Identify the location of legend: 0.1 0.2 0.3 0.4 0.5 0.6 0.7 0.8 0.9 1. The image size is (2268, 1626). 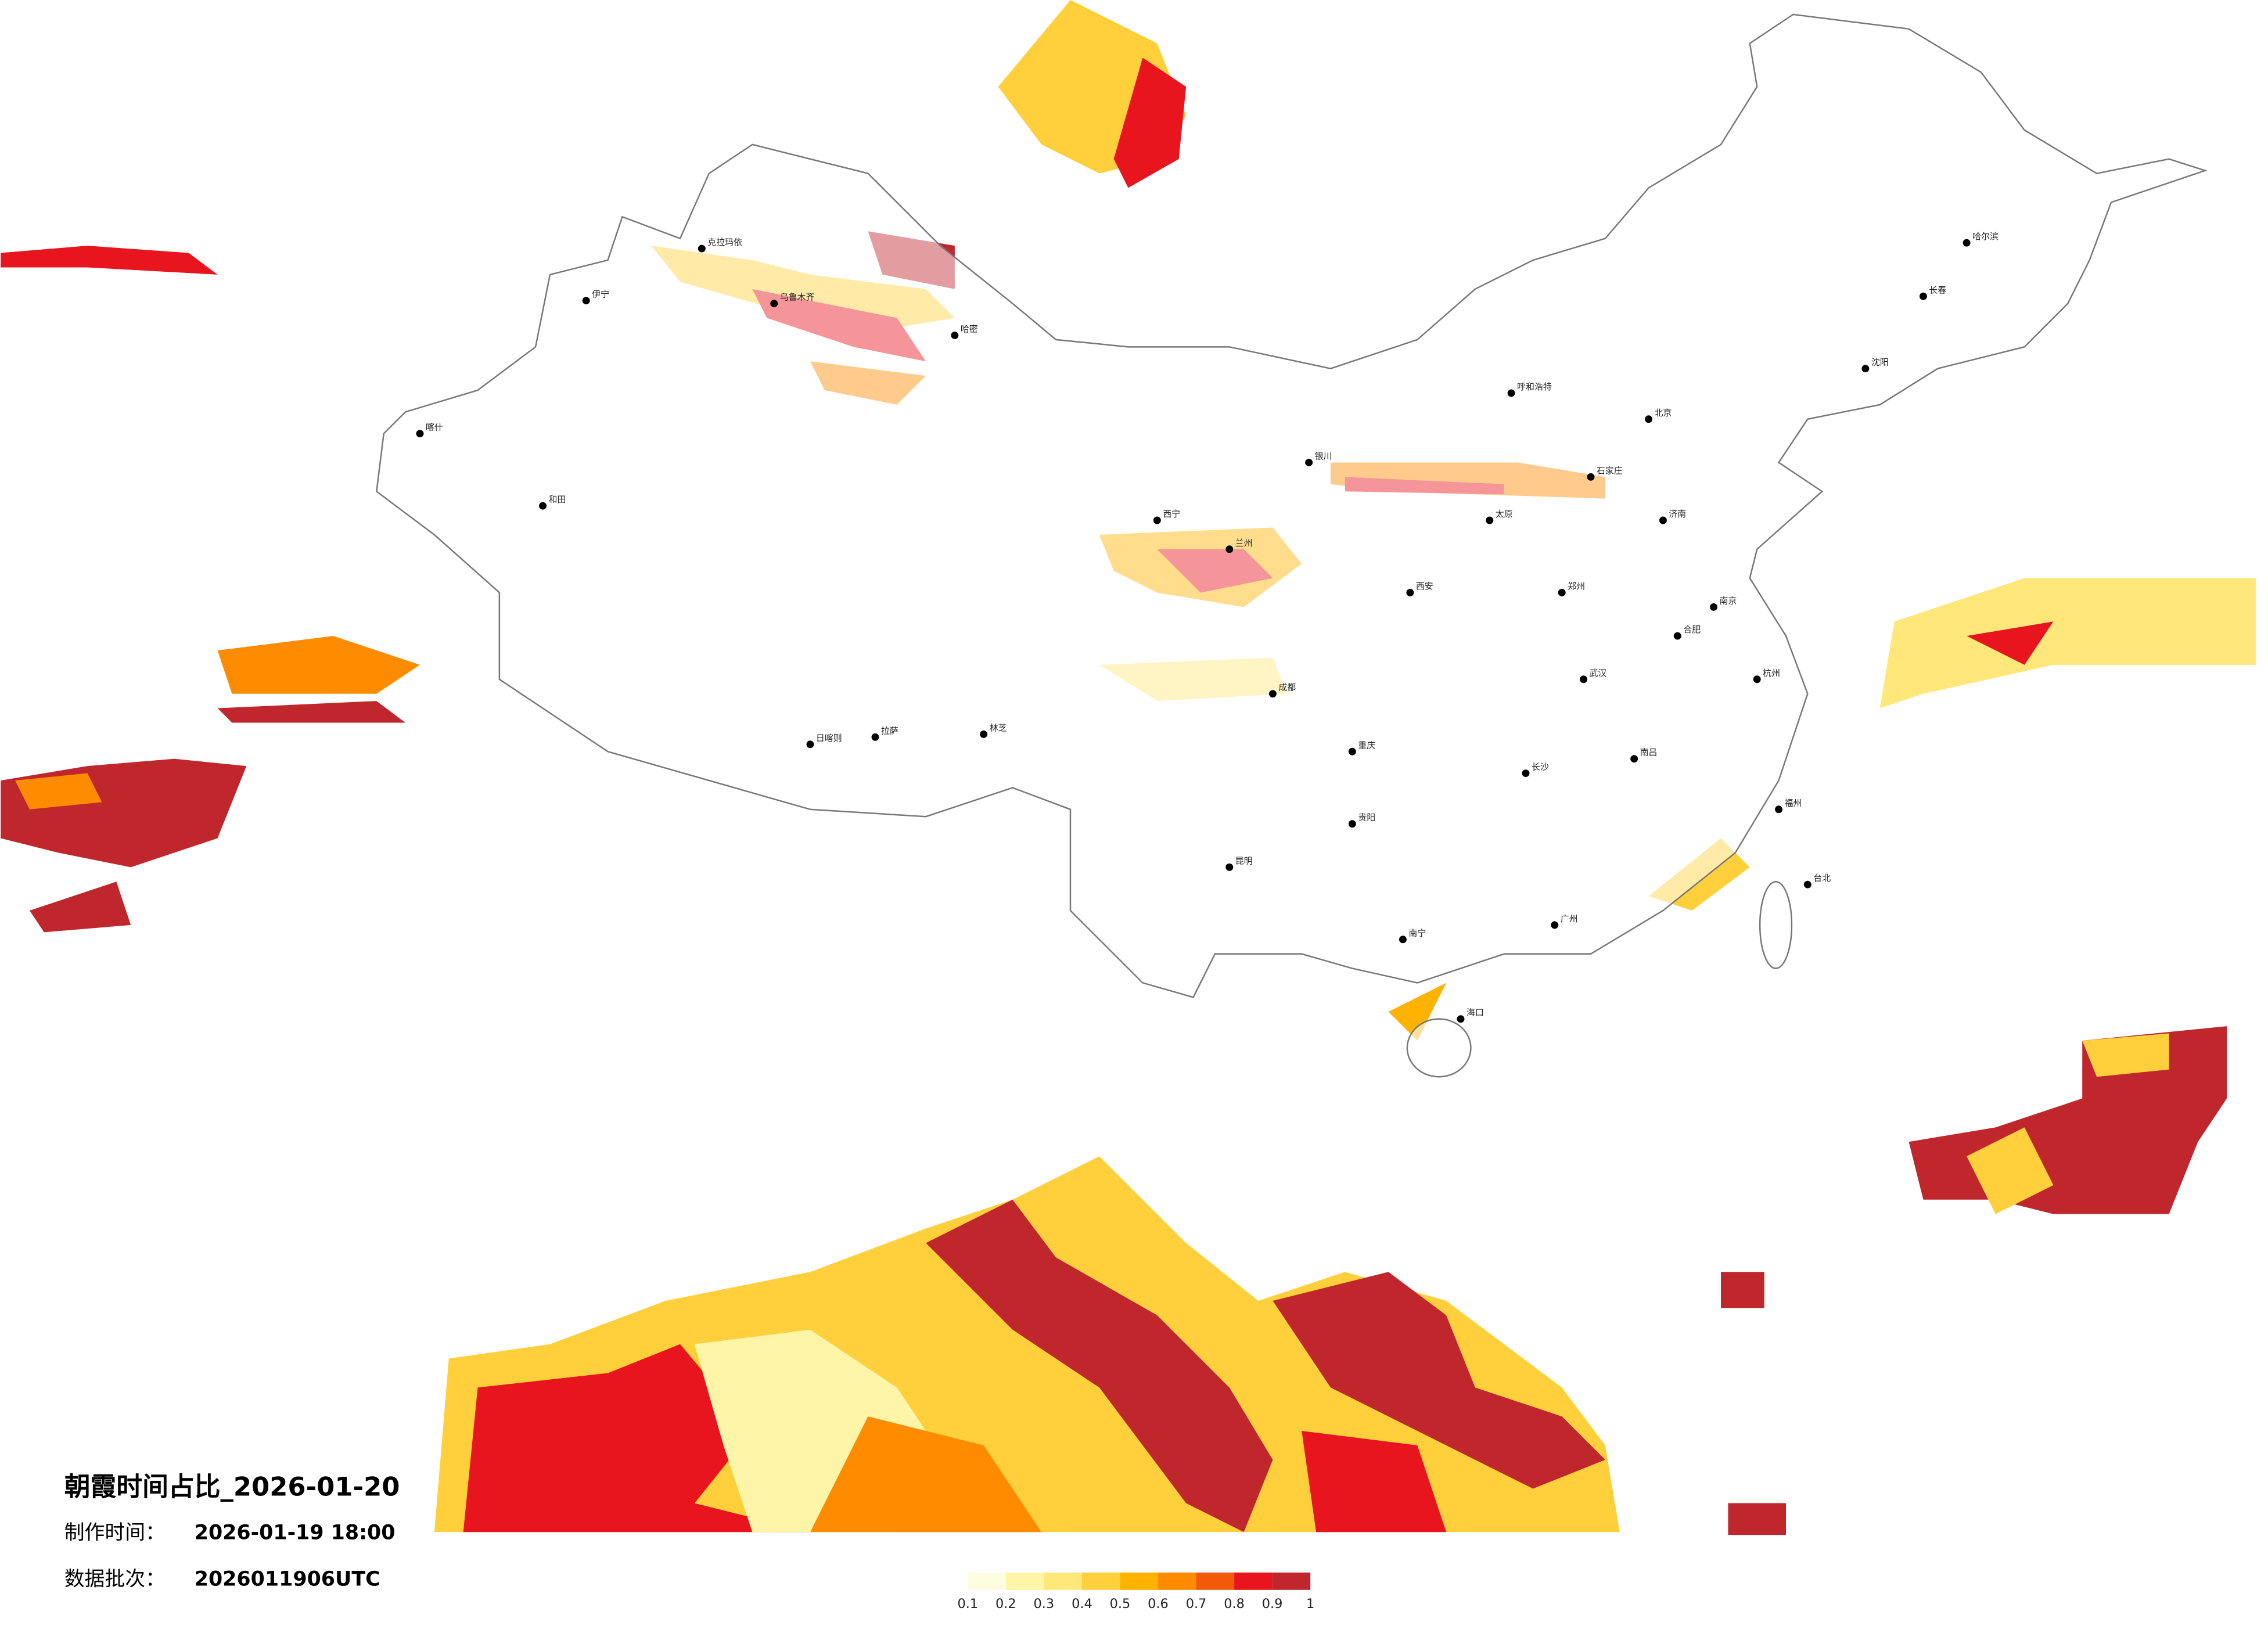
(1135, 1591).